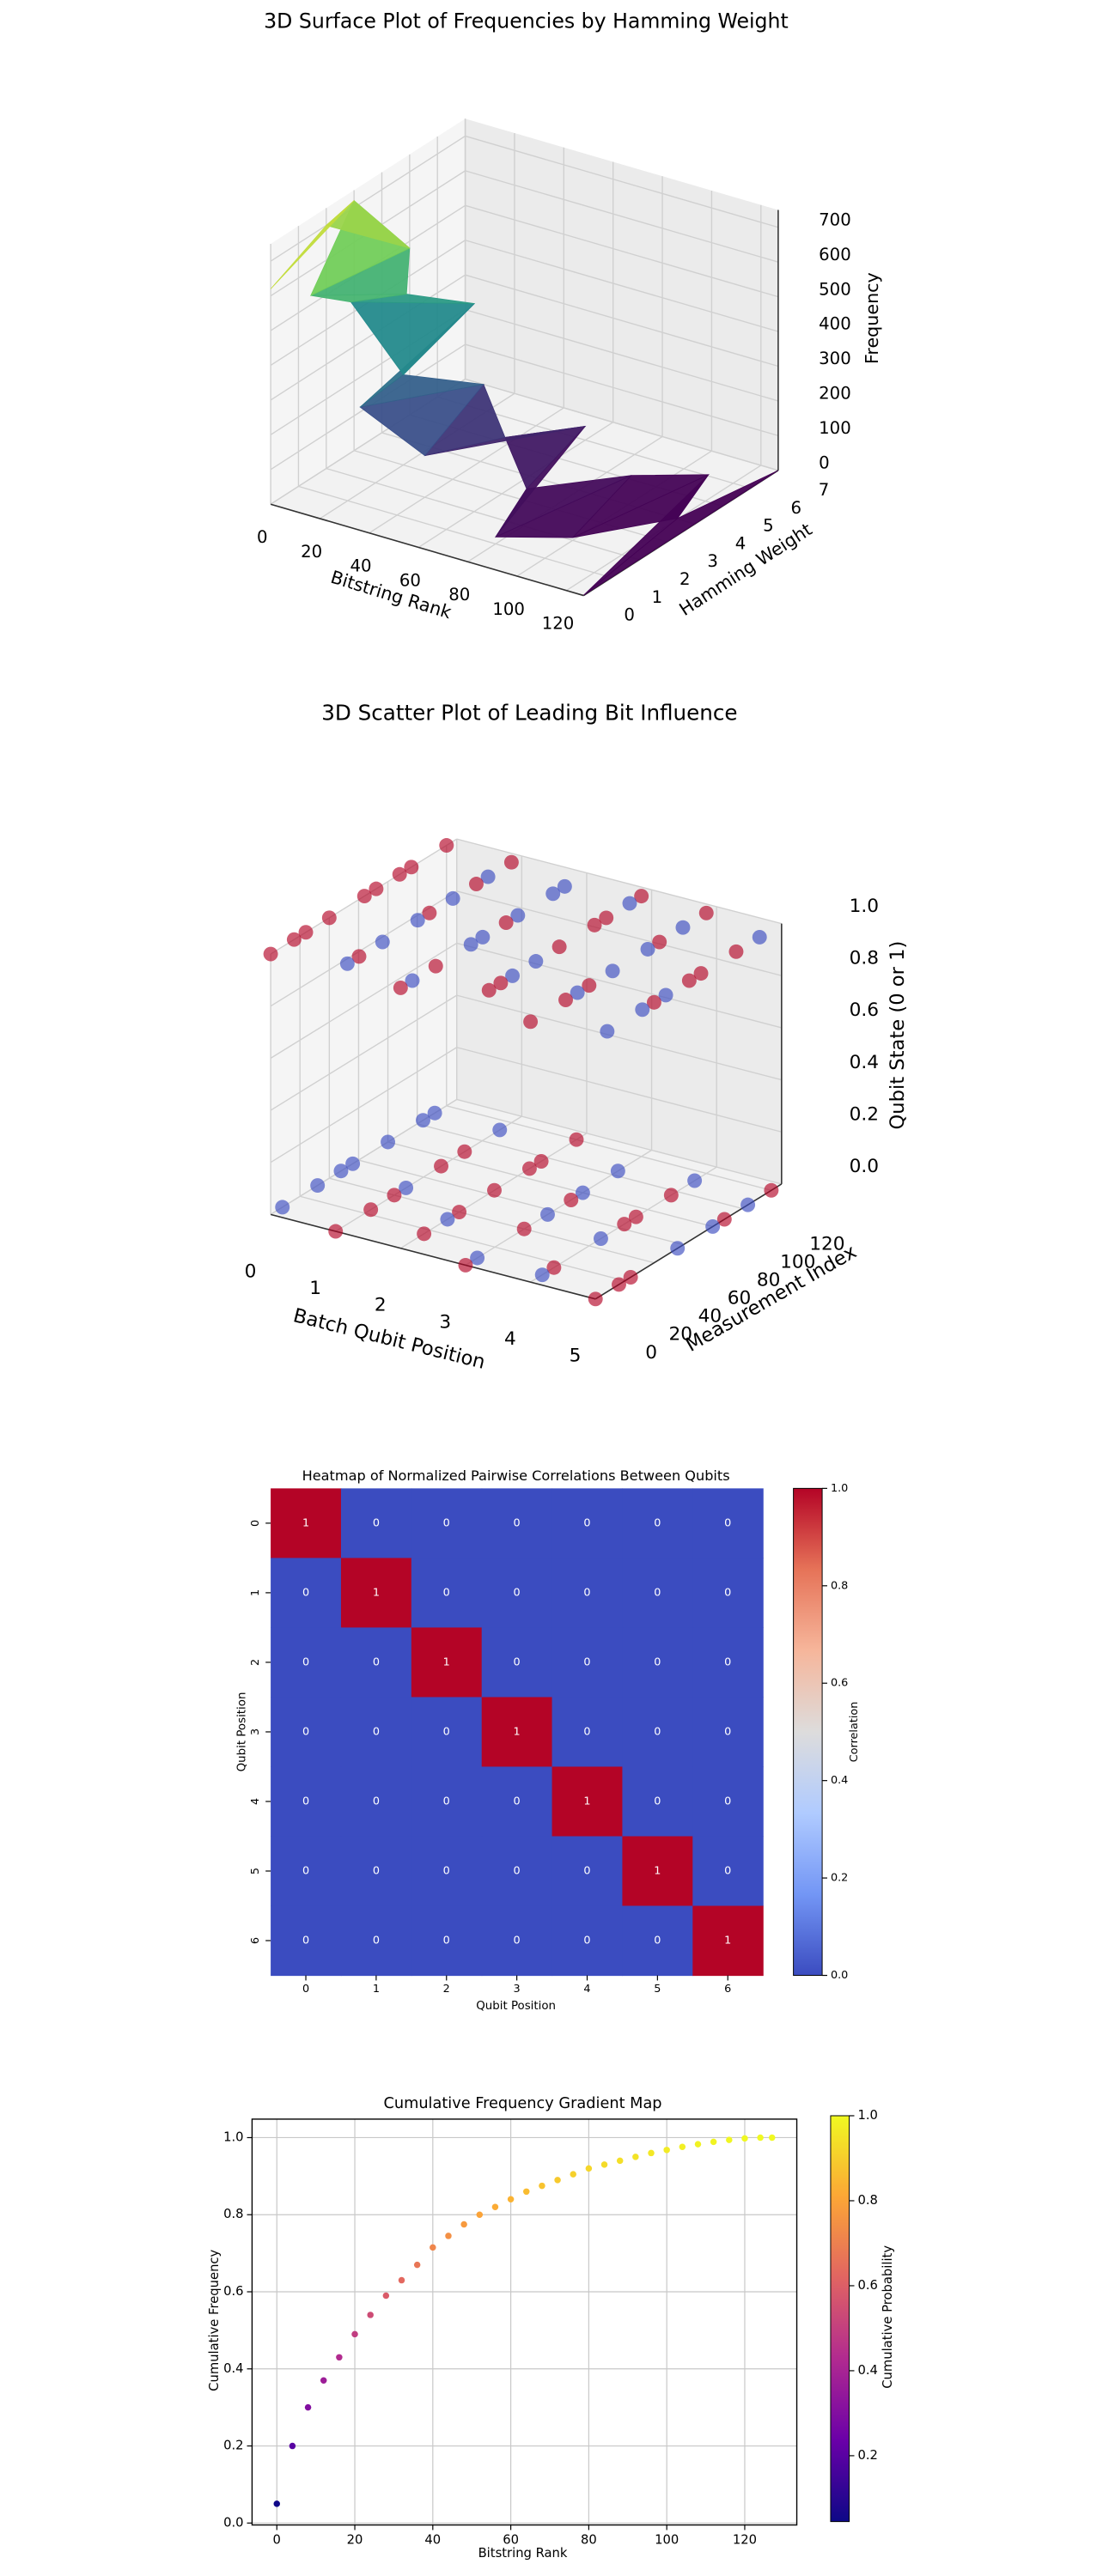 This screenshot has height=2576, width=1103. What do you see at coordinates (255, 1663) in the screenshot?
I see `y-tick-label: 2` at bounding box center [255, 1663].